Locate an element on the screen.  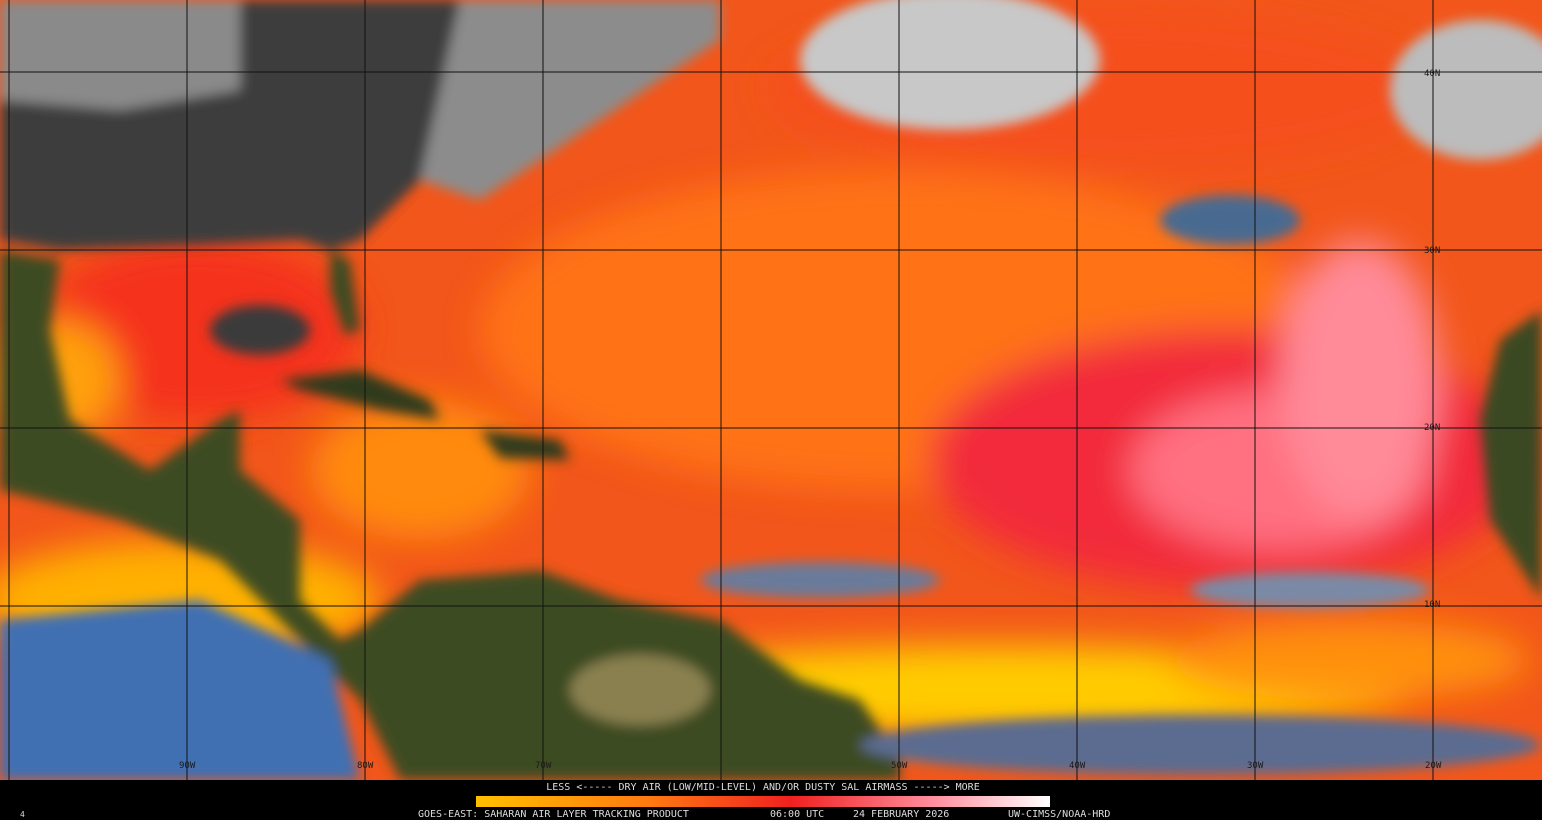
credit: UW-CIMSS/NOAA-HRD is located at coordinates (1059, 814).